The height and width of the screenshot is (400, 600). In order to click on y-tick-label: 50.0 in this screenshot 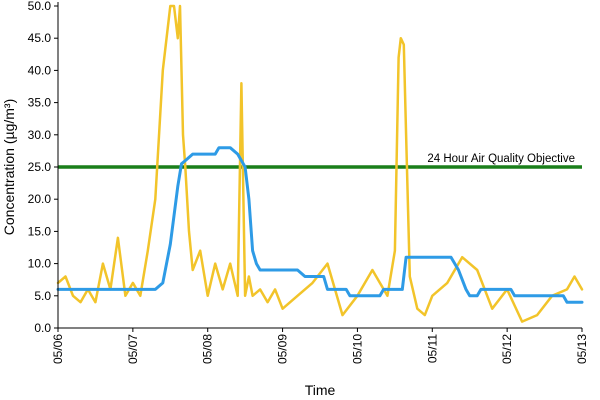, I will do `click(40, 6)`.